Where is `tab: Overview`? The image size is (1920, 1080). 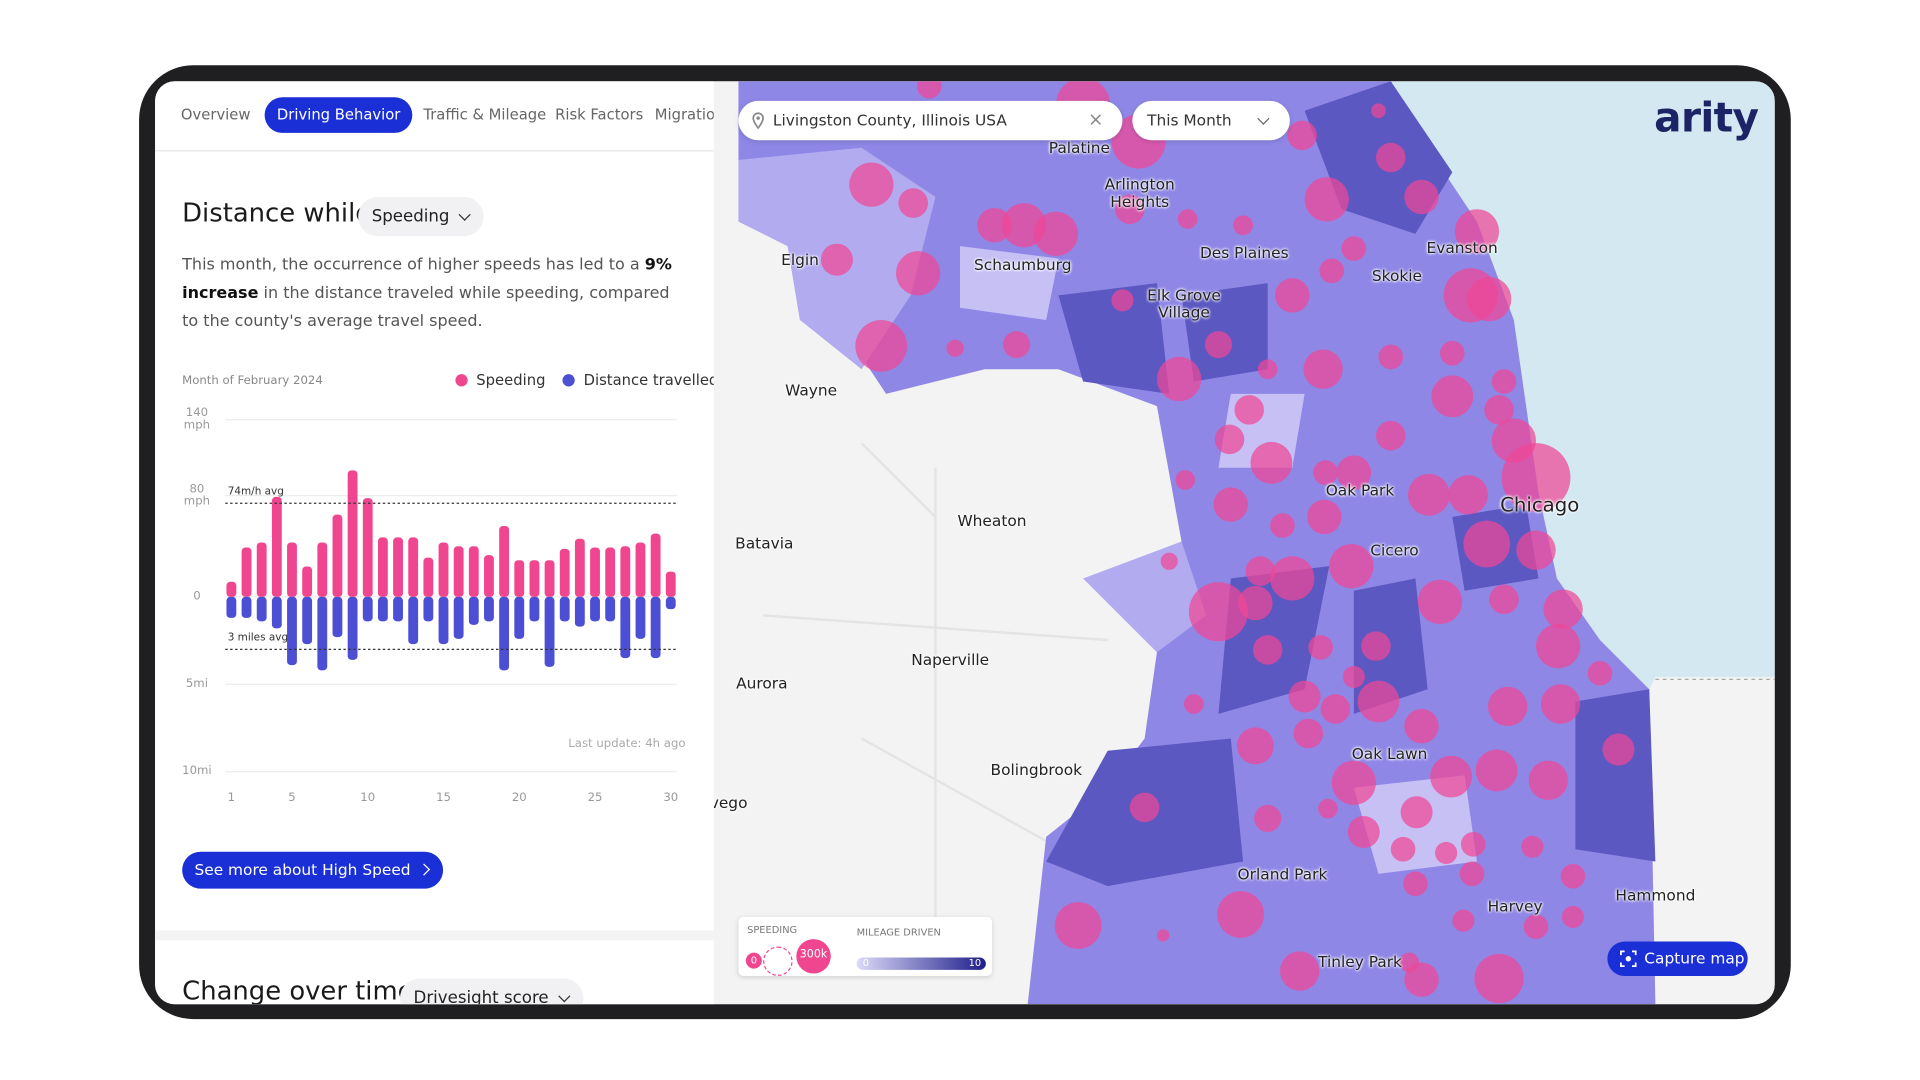
tab: Overview is located at coordinates (215, 114).